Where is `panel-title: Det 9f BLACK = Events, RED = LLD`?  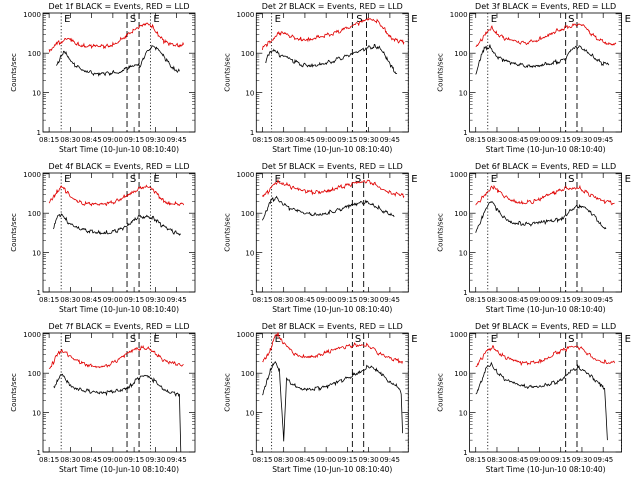
panel-title: Det 9f BLACK = Events, RED = LLD is located at coordinates (545, 326).